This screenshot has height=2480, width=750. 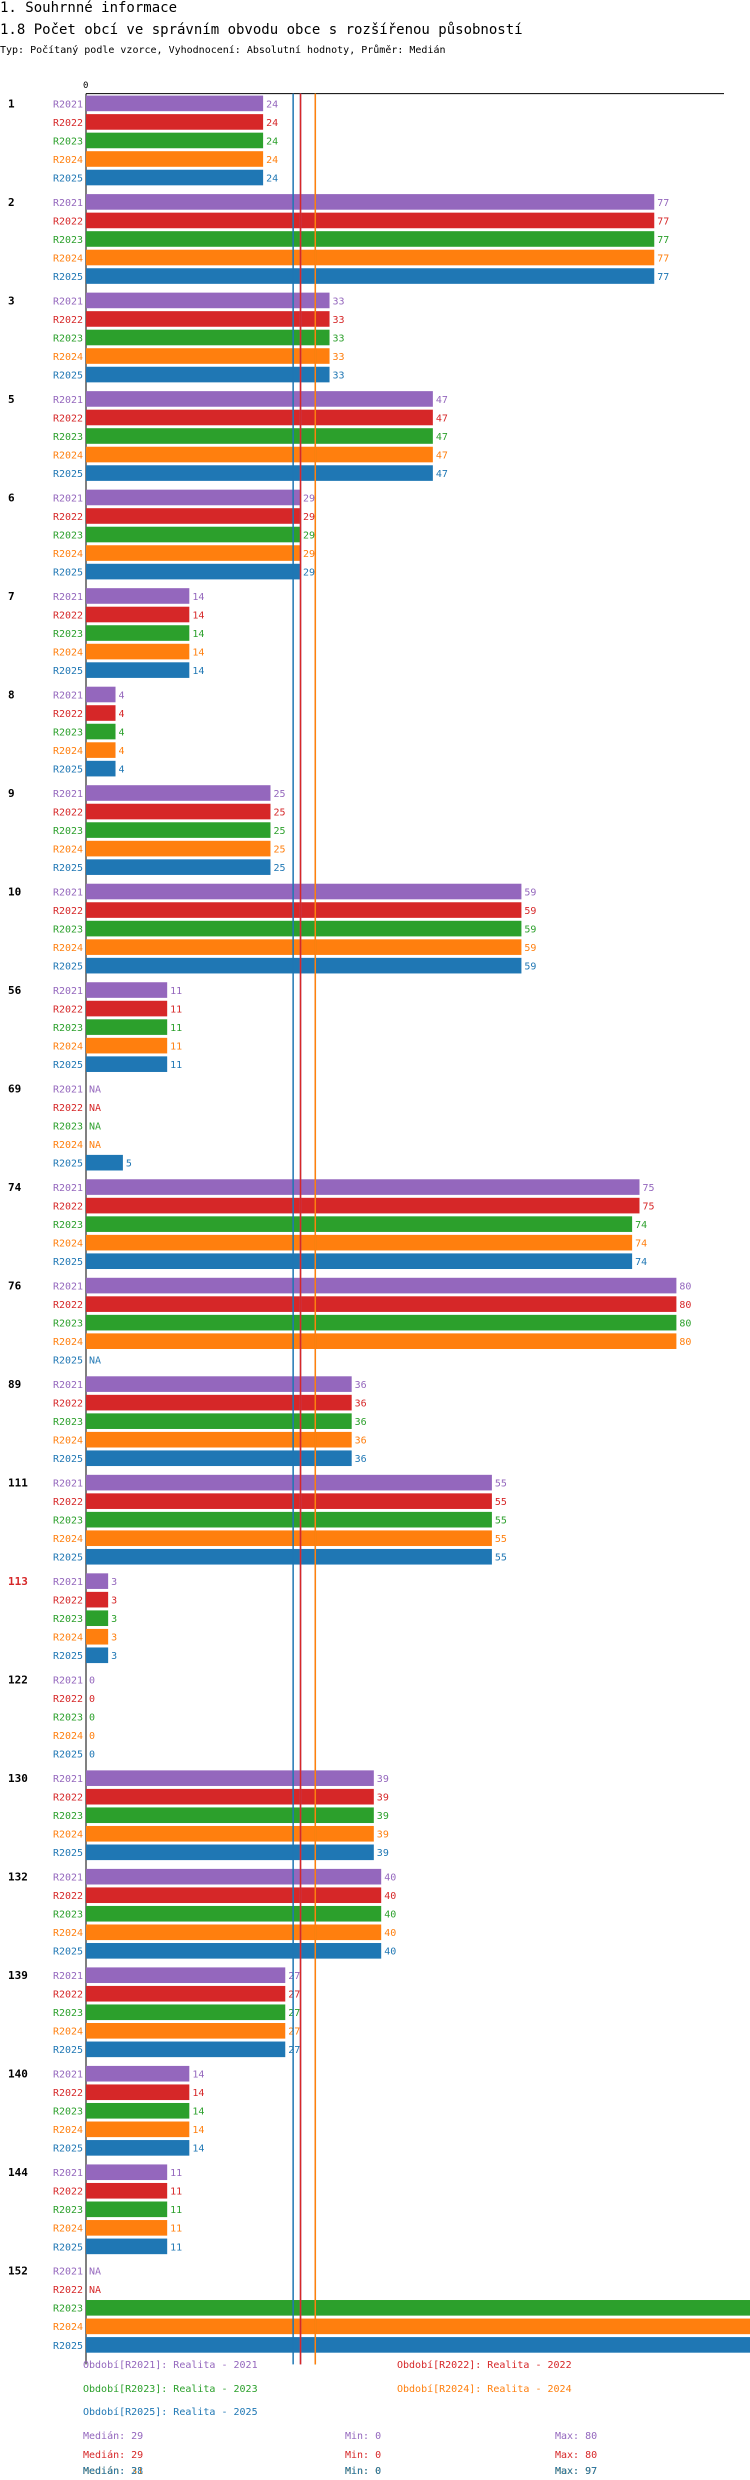 What do you see at coordinates (309, 573) in the screenshot?
I see `data-label: 29` at bounding box center [309, 573].